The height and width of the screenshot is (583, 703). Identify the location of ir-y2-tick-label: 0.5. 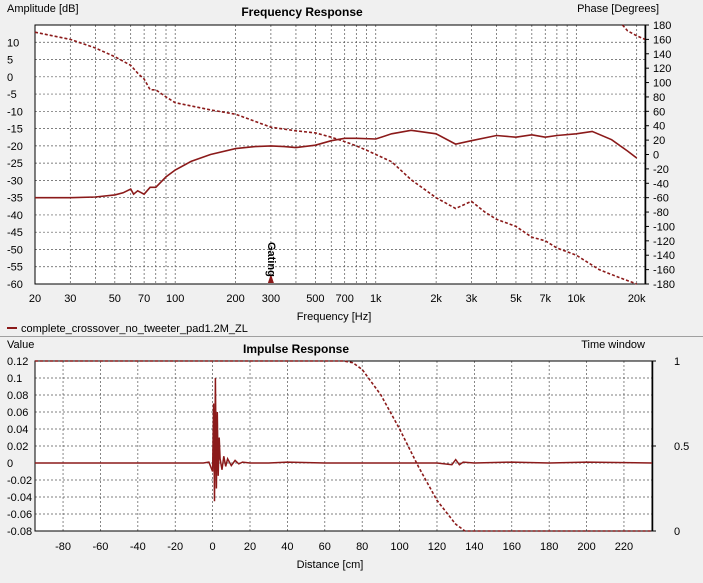
(681, 447).